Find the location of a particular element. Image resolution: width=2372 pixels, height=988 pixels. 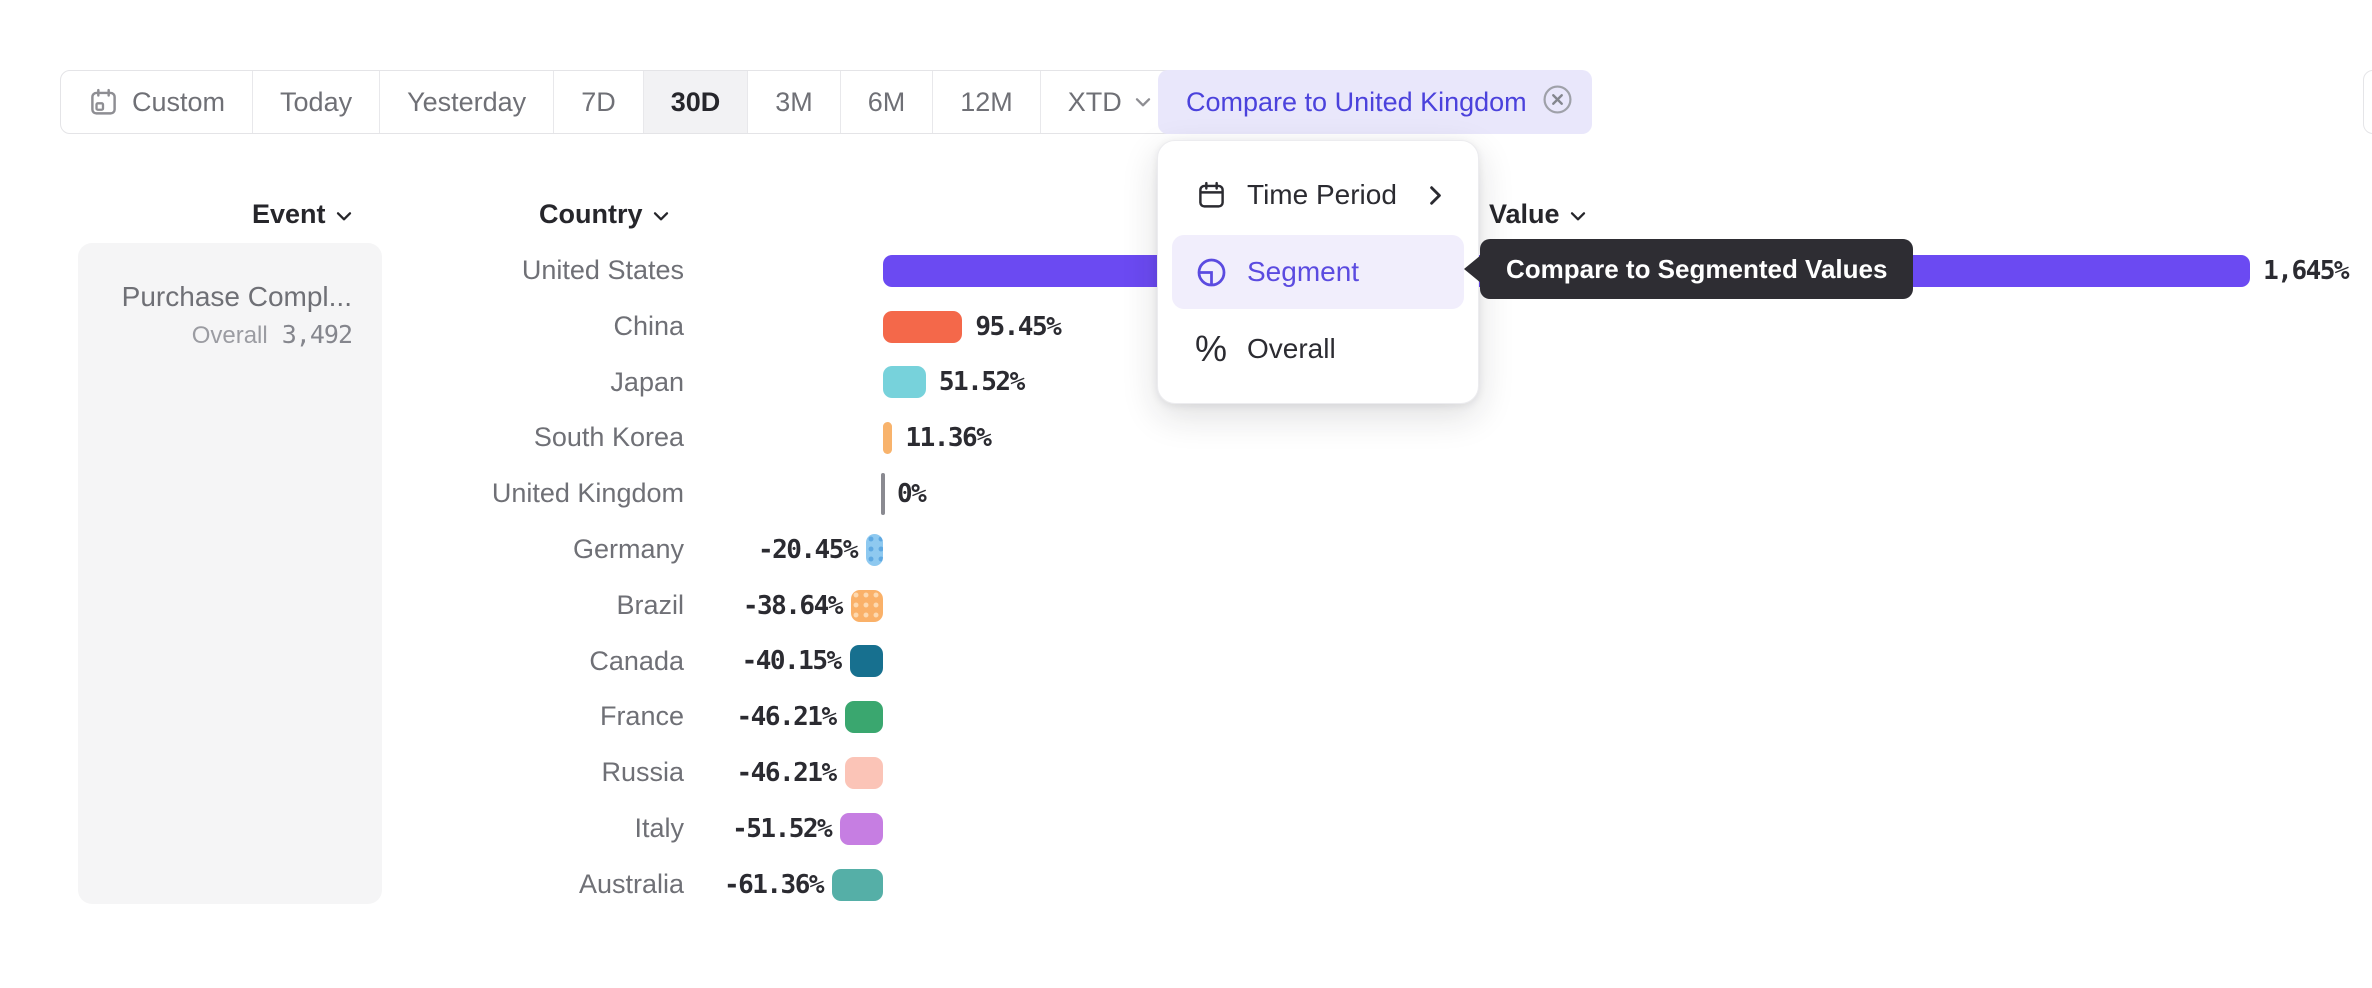

menu-item-label: Segment is located at coordinates (1303, 271).